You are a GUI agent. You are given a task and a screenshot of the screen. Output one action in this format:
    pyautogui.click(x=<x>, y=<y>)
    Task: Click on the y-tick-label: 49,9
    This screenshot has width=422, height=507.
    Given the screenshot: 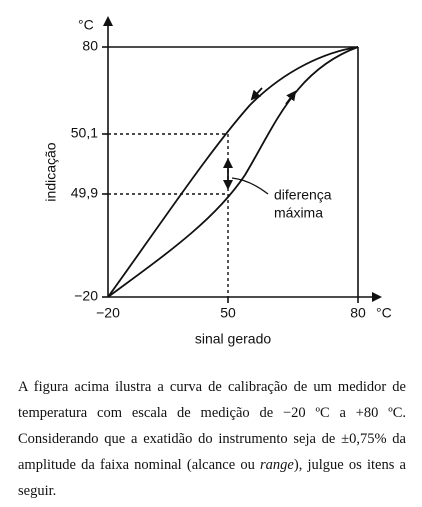 What is the action you would take?
    pyautogui.click(x=84, y=193)
    